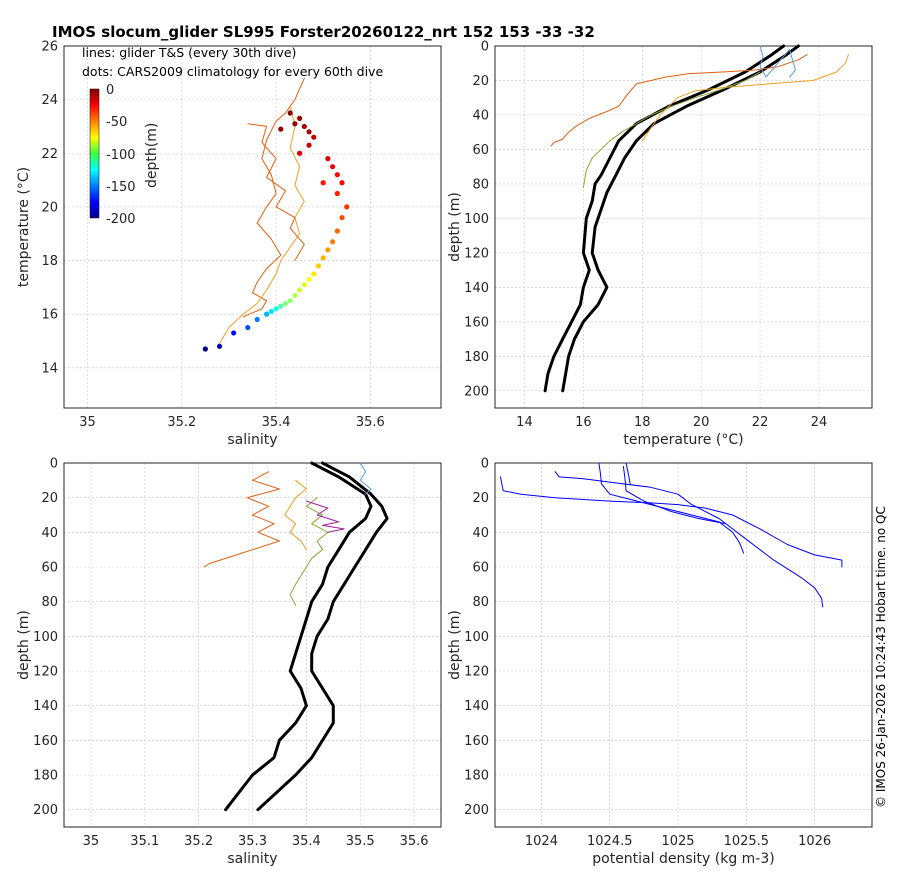  Describe the element at coordinates (455, 227) in the screenshot. I see `y-axis-label: depth (m)` at that location.